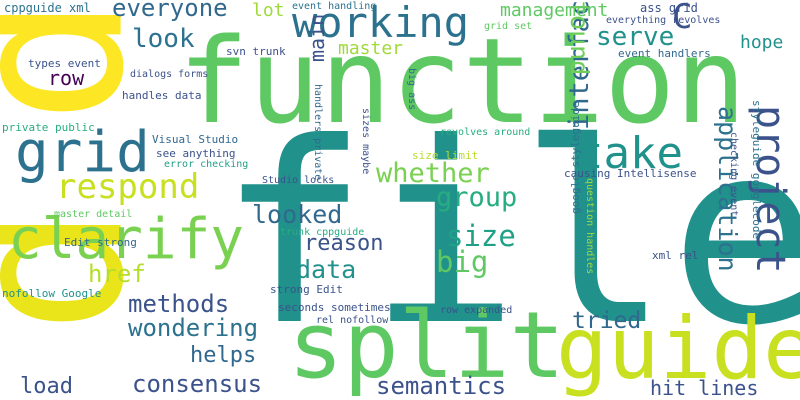 The height and width of the screenshot is (400, 800). What do you see at coordinates (704, 388) in the screenshot?
I see `word: hit lines` at bounding box center [704, 388].